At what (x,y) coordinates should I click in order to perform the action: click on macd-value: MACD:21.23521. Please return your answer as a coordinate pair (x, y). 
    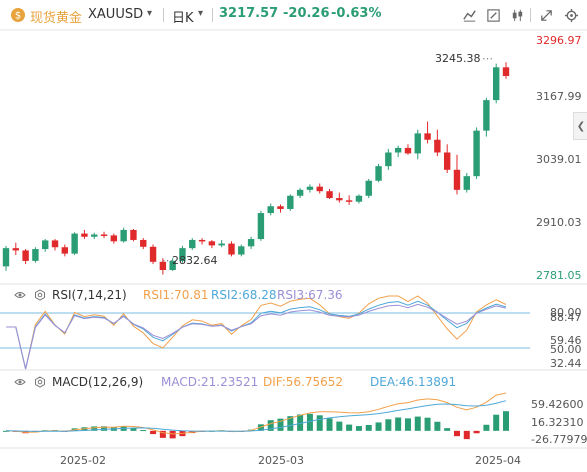
    Looking at the image, I should click on (210, 382).